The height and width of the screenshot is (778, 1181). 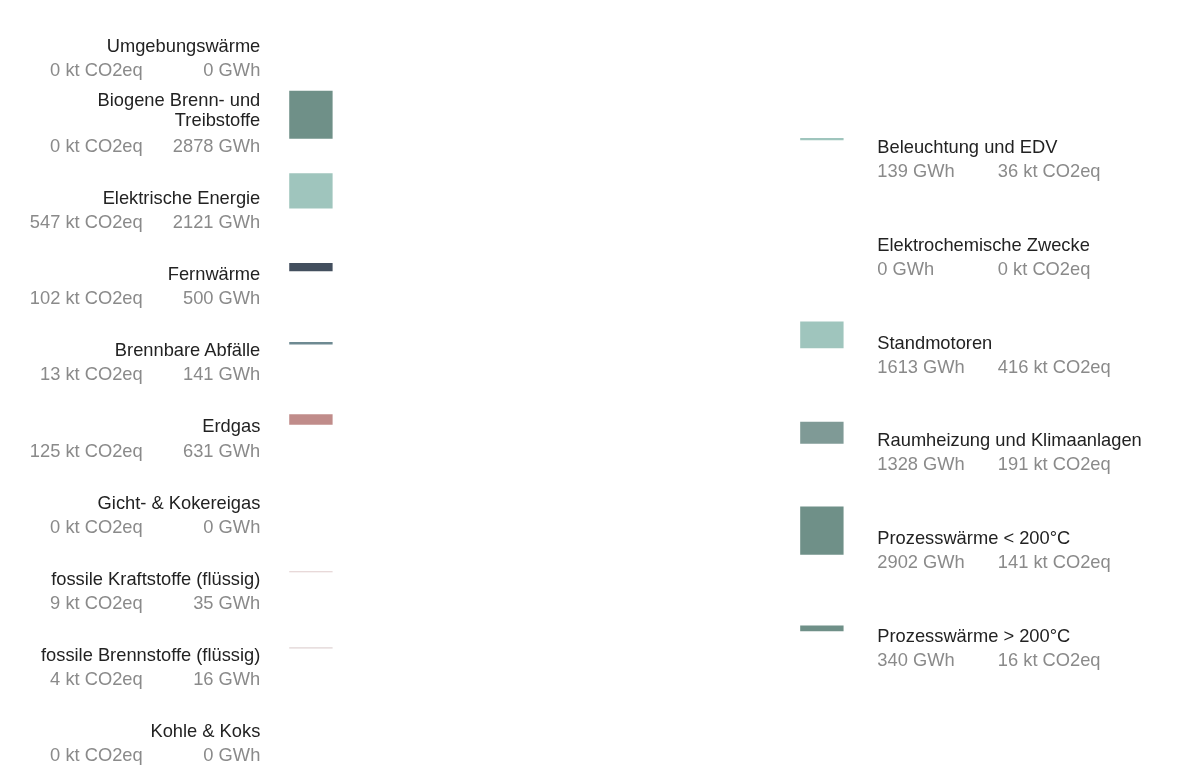 I want to click on data-label: 141 kt CO2eq, so click(x=1054, y=562).